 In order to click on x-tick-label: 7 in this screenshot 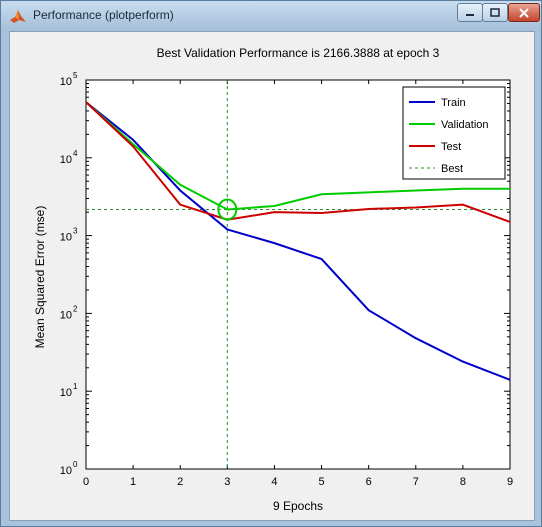, I will do `click(416, 482)`.